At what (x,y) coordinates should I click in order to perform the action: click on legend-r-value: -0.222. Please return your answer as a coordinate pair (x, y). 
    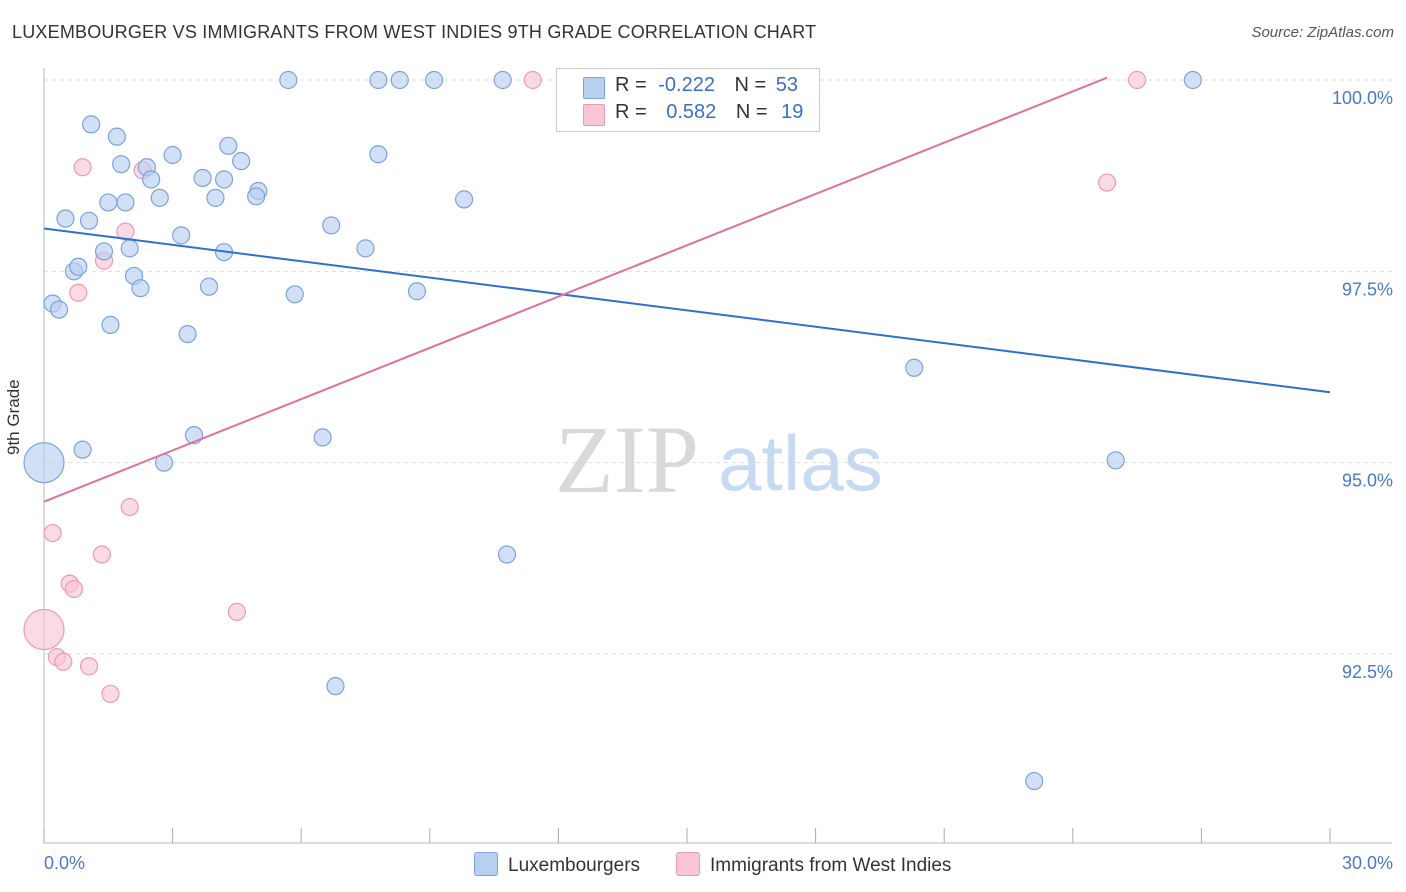
    Looking at the image, I should click on (686, 85).